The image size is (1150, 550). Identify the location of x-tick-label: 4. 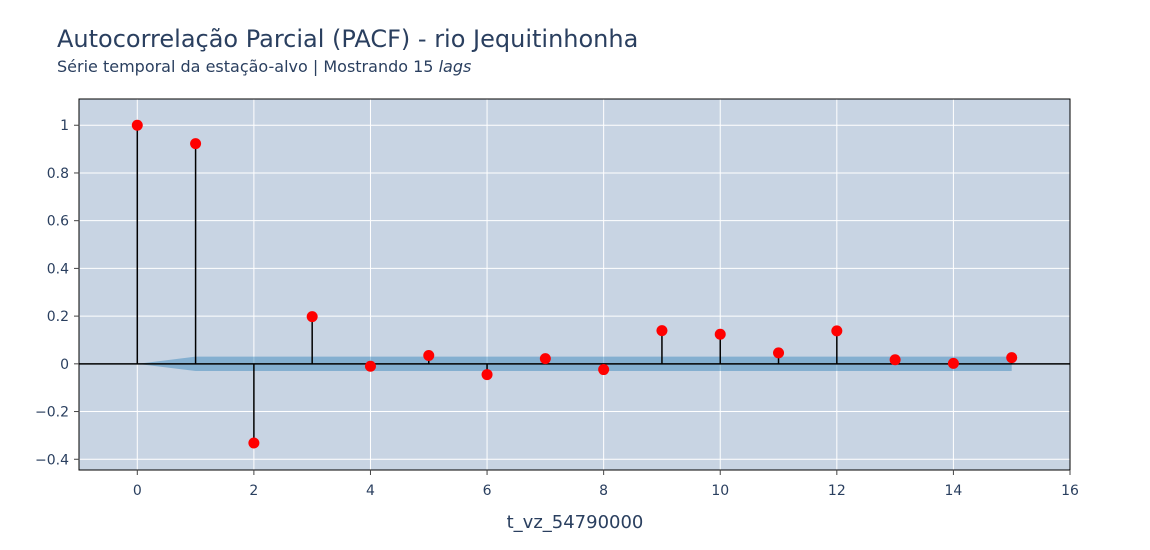
(370, 491).